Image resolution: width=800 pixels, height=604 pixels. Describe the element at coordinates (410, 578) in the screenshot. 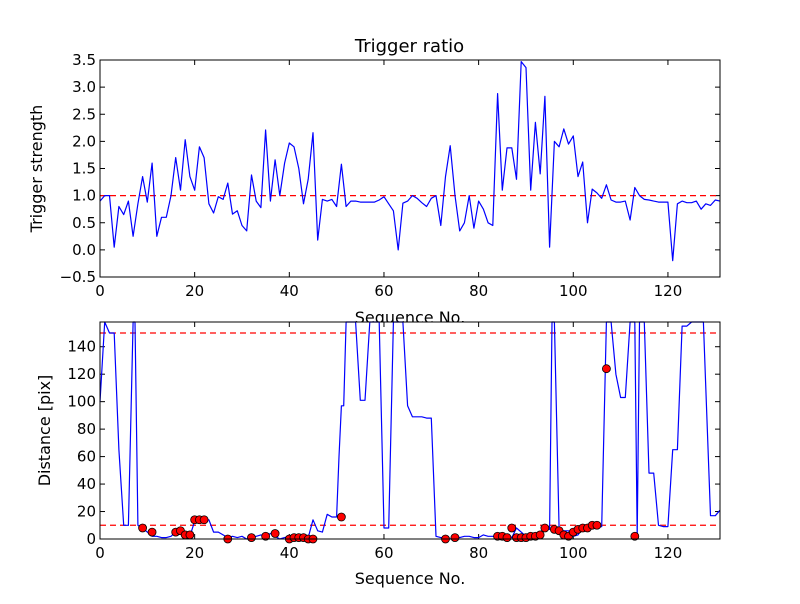

I see `x-axis-label: Sequence No.` at that location.